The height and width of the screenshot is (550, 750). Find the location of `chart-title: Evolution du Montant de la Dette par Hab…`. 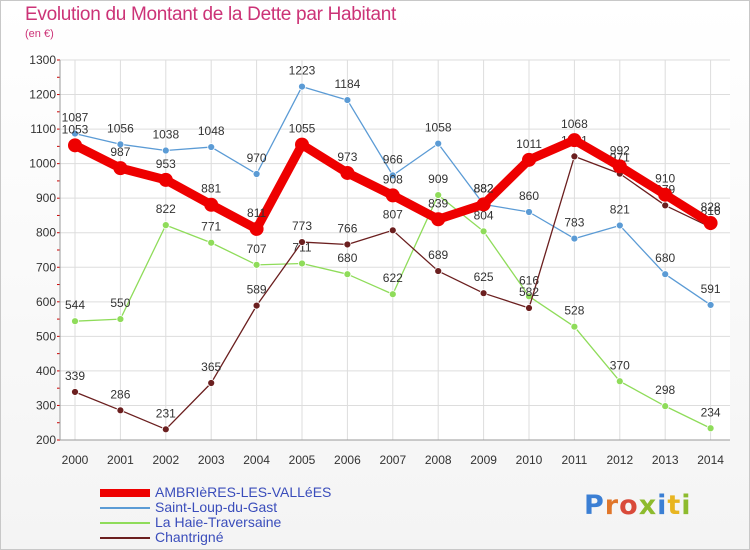

chart-title: Evolution du Montant de la Dette par Hab… is located at coordinates (210, 14).